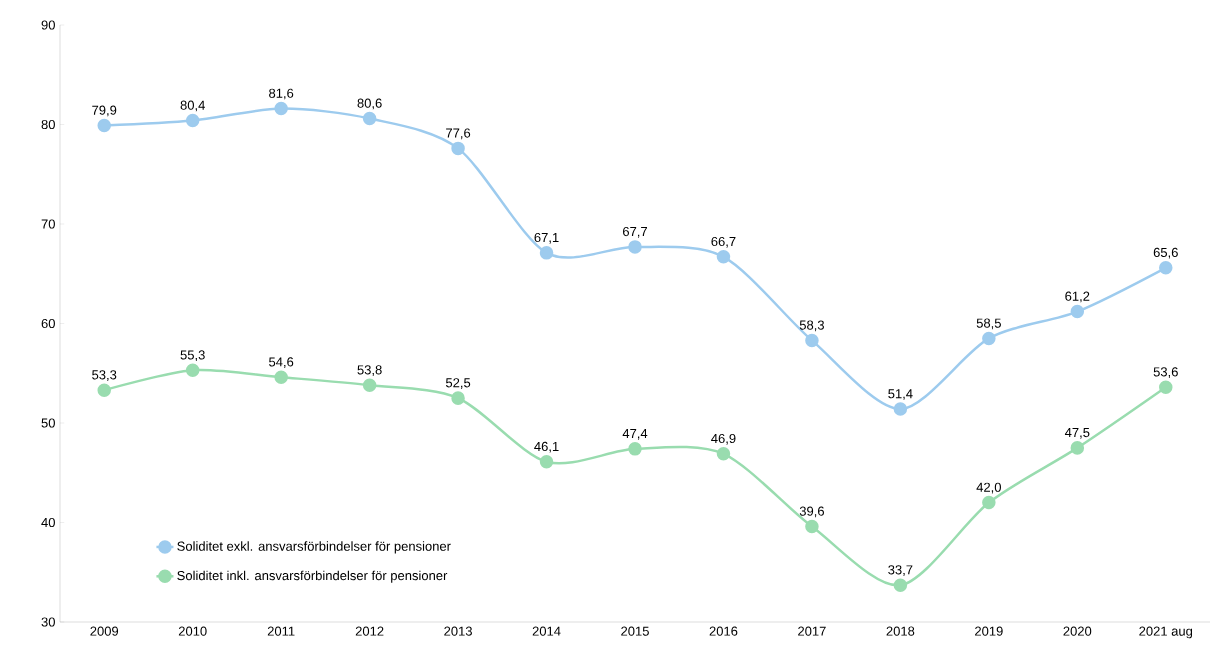 Image resolution: width=1210 pixels, height=662 pixels. I want to click on data-label: 53,6, so click(1165, 372).